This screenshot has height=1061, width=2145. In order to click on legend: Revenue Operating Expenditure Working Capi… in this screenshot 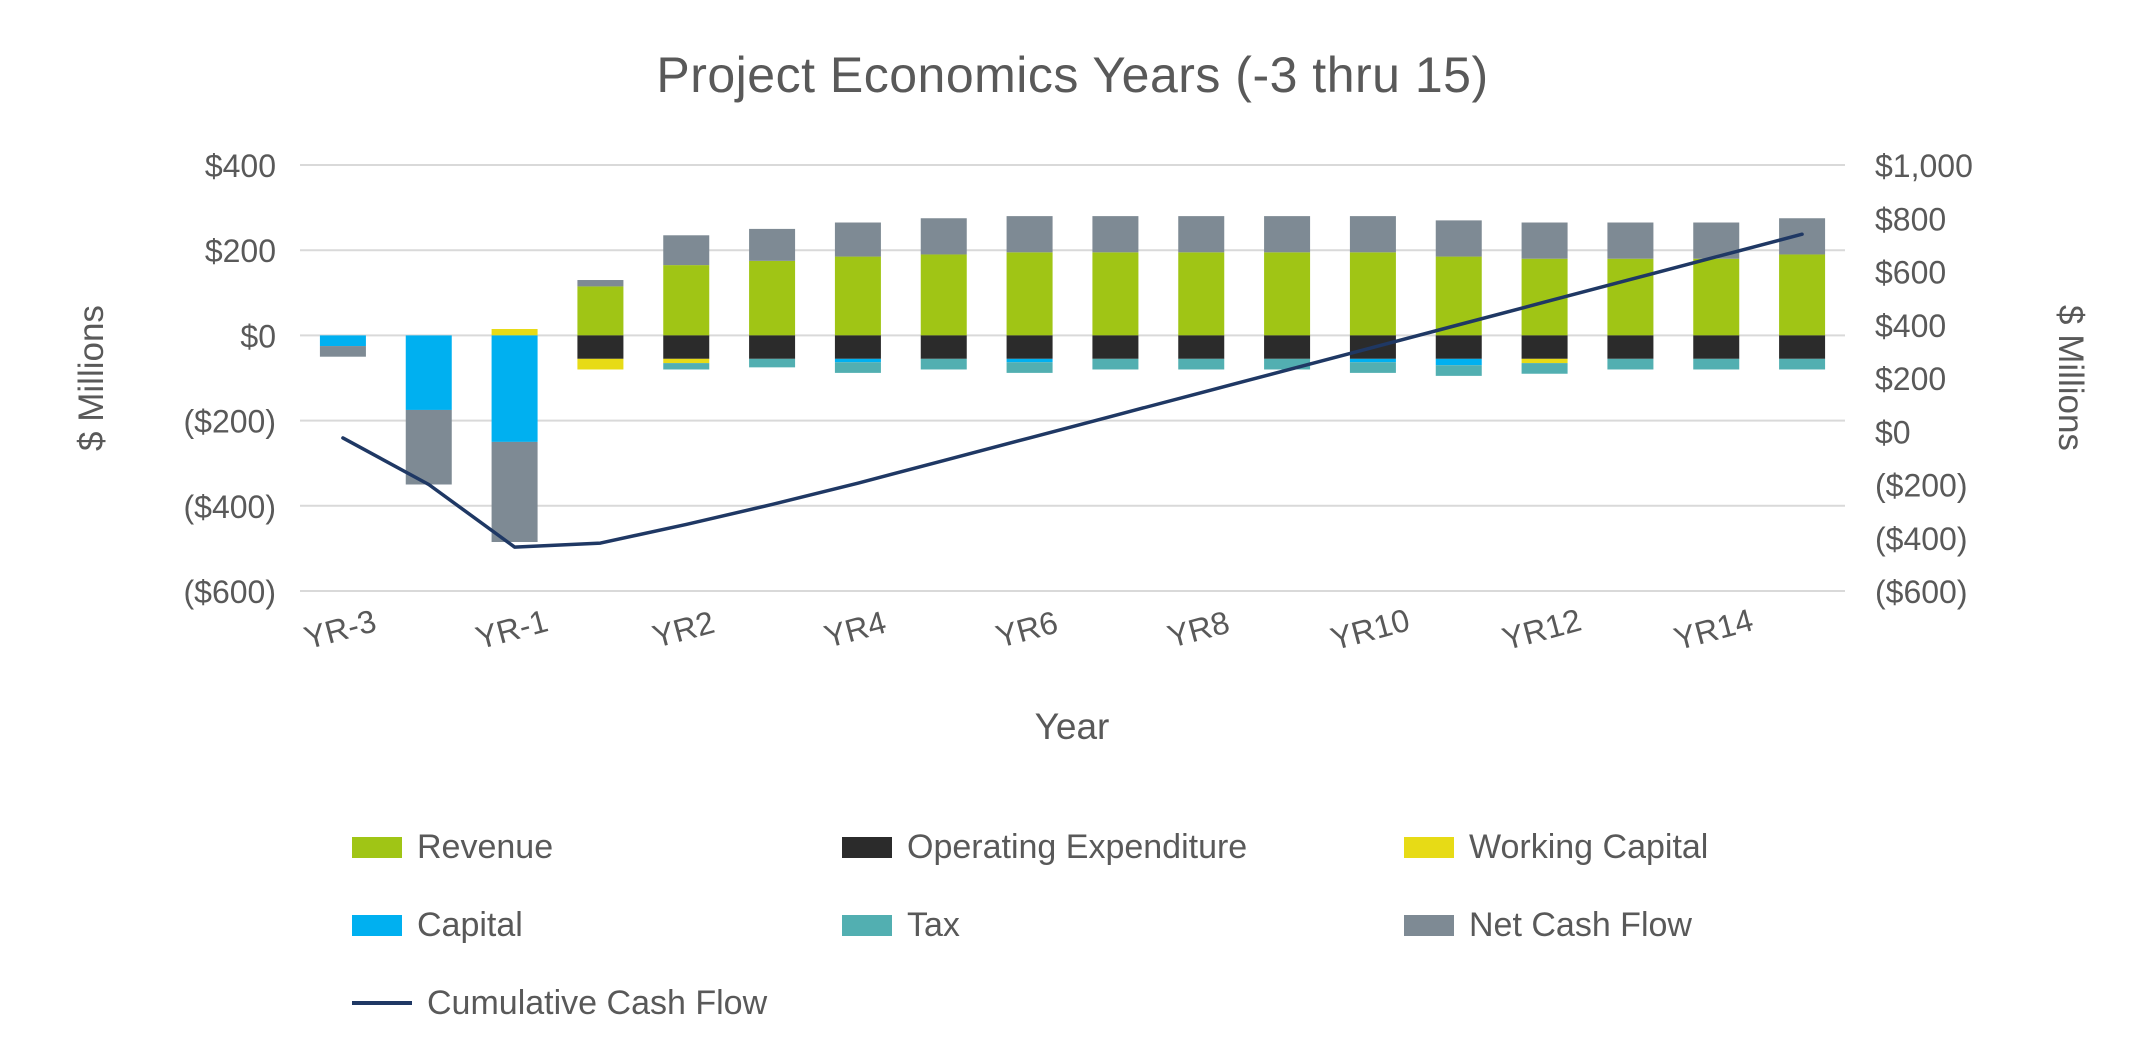, I will do `click(1188, 925)`.